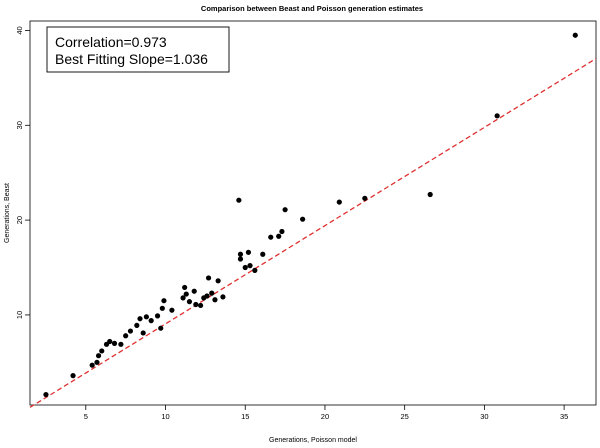  What do you see at coordinates (7, 213) in the screenshot?
I see `y-axis-label: Generations, Beast` at bounding box center [7, 213].